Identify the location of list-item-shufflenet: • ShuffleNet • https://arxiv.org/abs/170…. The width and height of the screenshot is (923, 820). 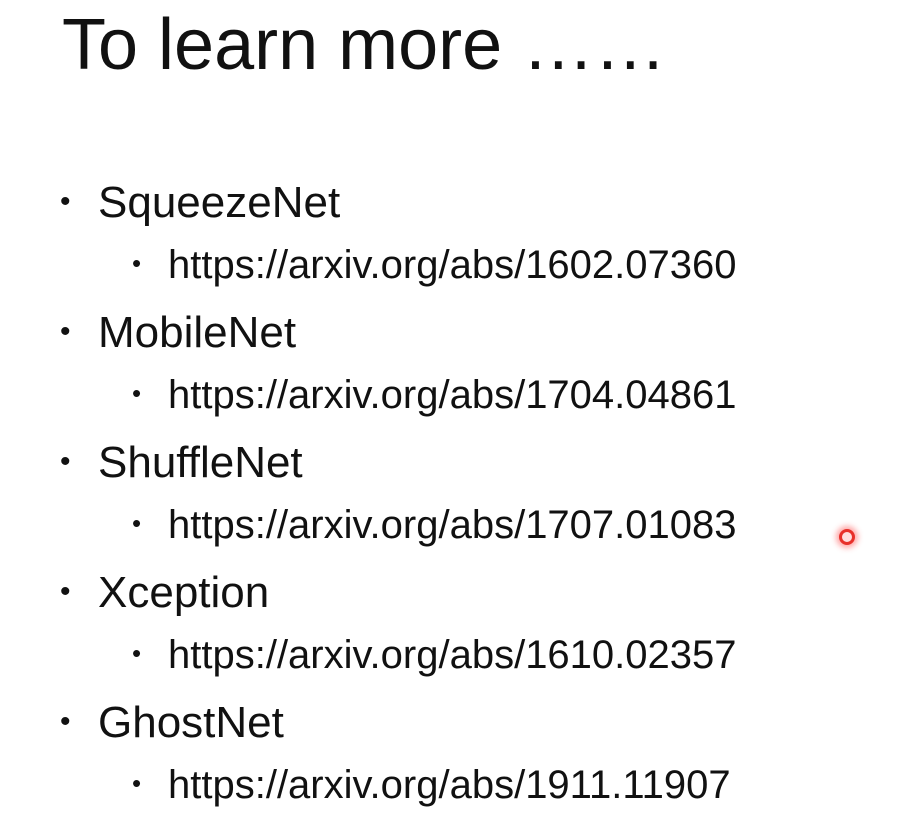
(398, 495).